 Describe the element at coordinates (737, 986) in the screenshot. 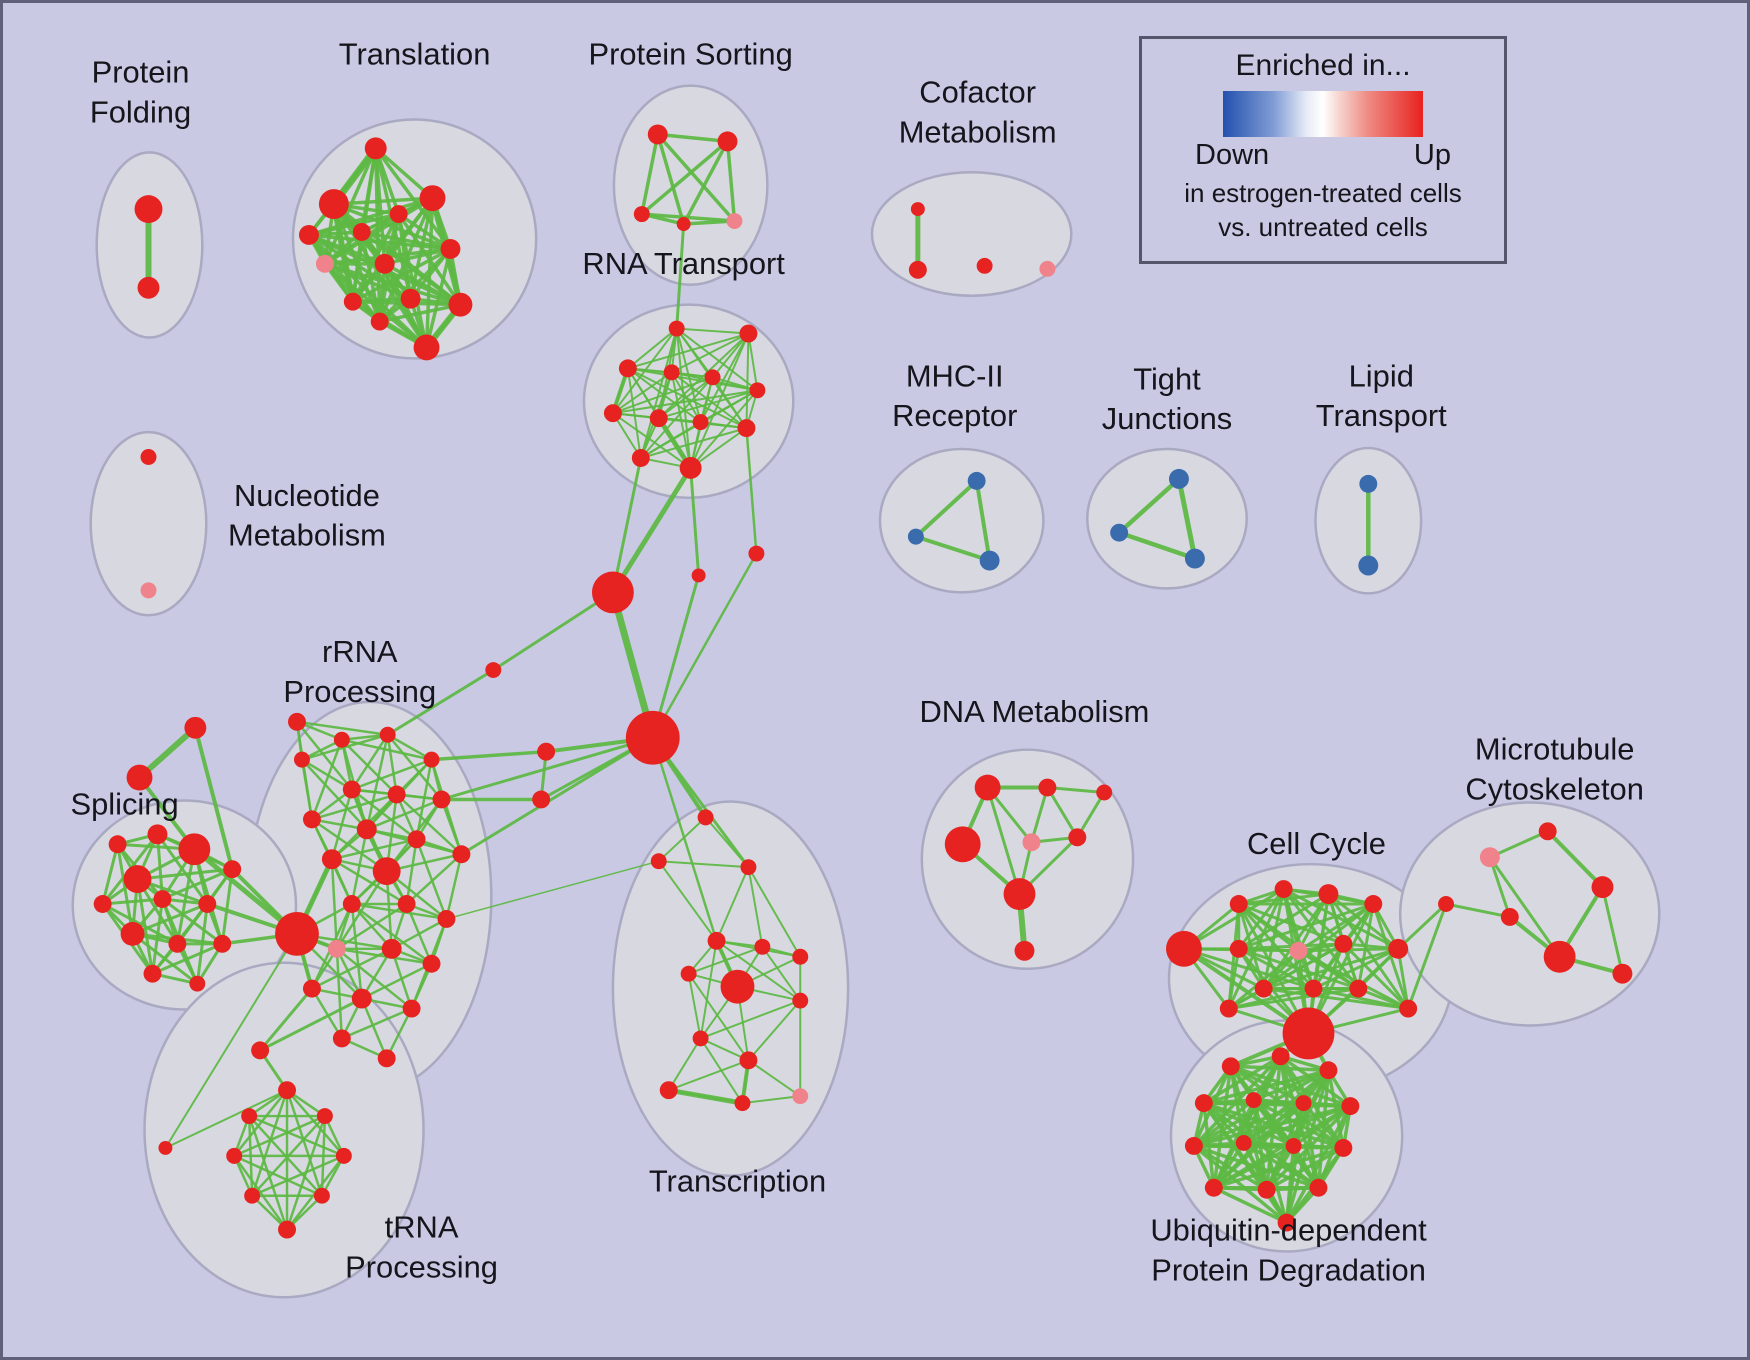

I see `node-tc8` at that location.